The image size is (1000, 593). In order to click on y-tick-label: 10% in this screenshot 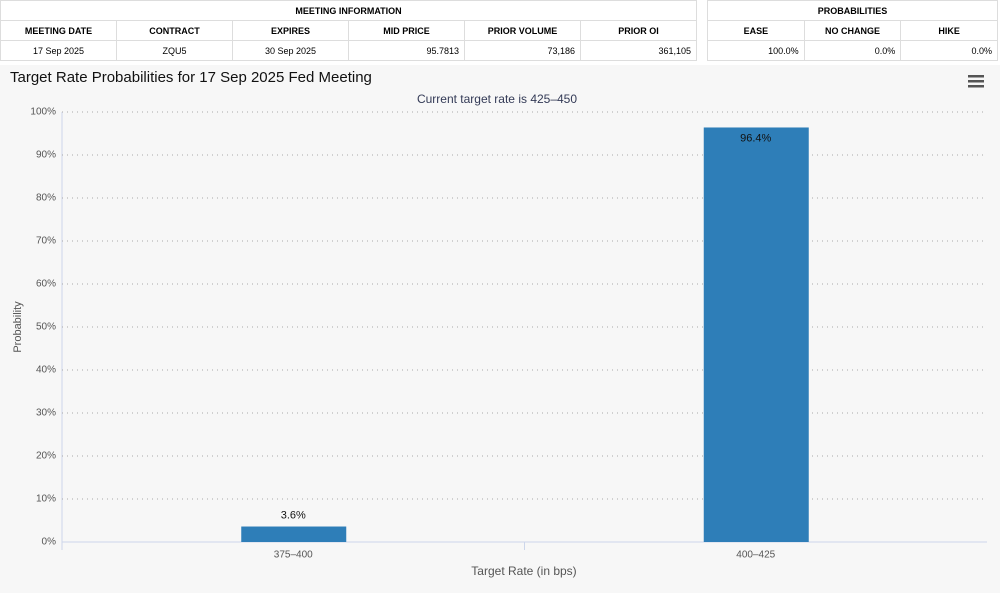, I will do `click(46, 499)`.